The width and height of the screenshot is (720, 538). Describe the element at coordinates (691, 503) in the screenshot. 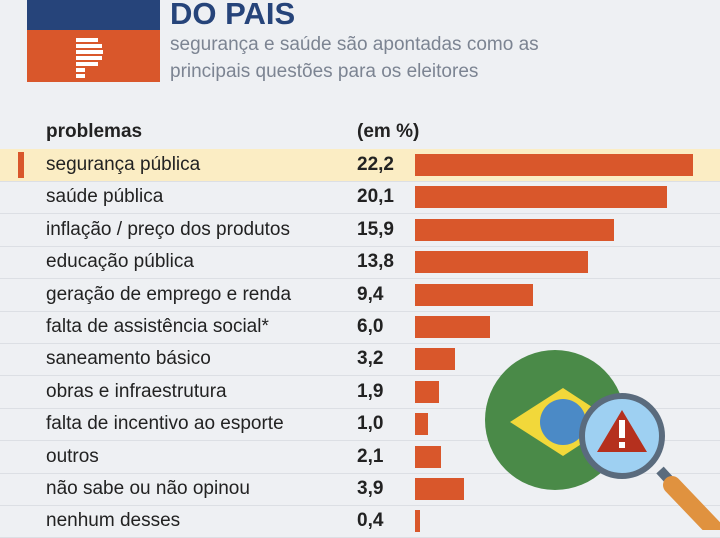

I see `magnifier-handle` at that location.